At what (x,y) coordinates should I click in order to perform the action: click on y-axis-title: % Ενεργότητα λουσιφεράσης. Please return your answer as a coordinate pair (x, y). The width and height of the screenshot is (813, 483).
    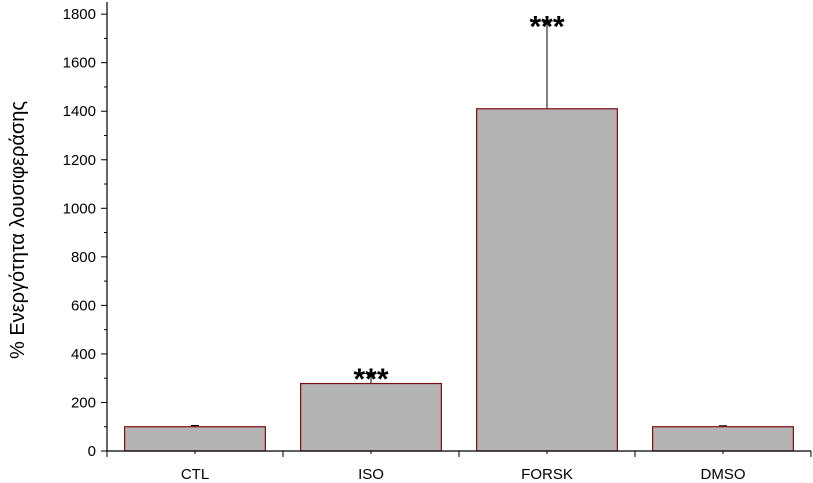
    Looking at the image, I should click on (18, 230).